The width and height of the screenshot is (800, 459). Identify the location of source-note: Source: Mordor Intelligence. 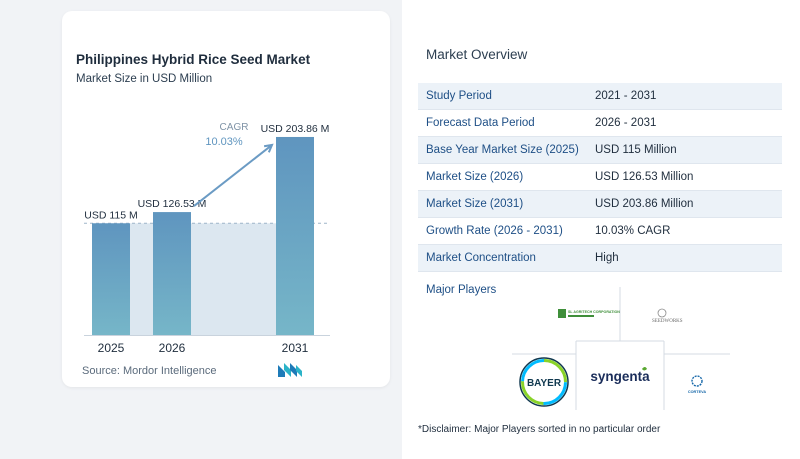
(149, 371).